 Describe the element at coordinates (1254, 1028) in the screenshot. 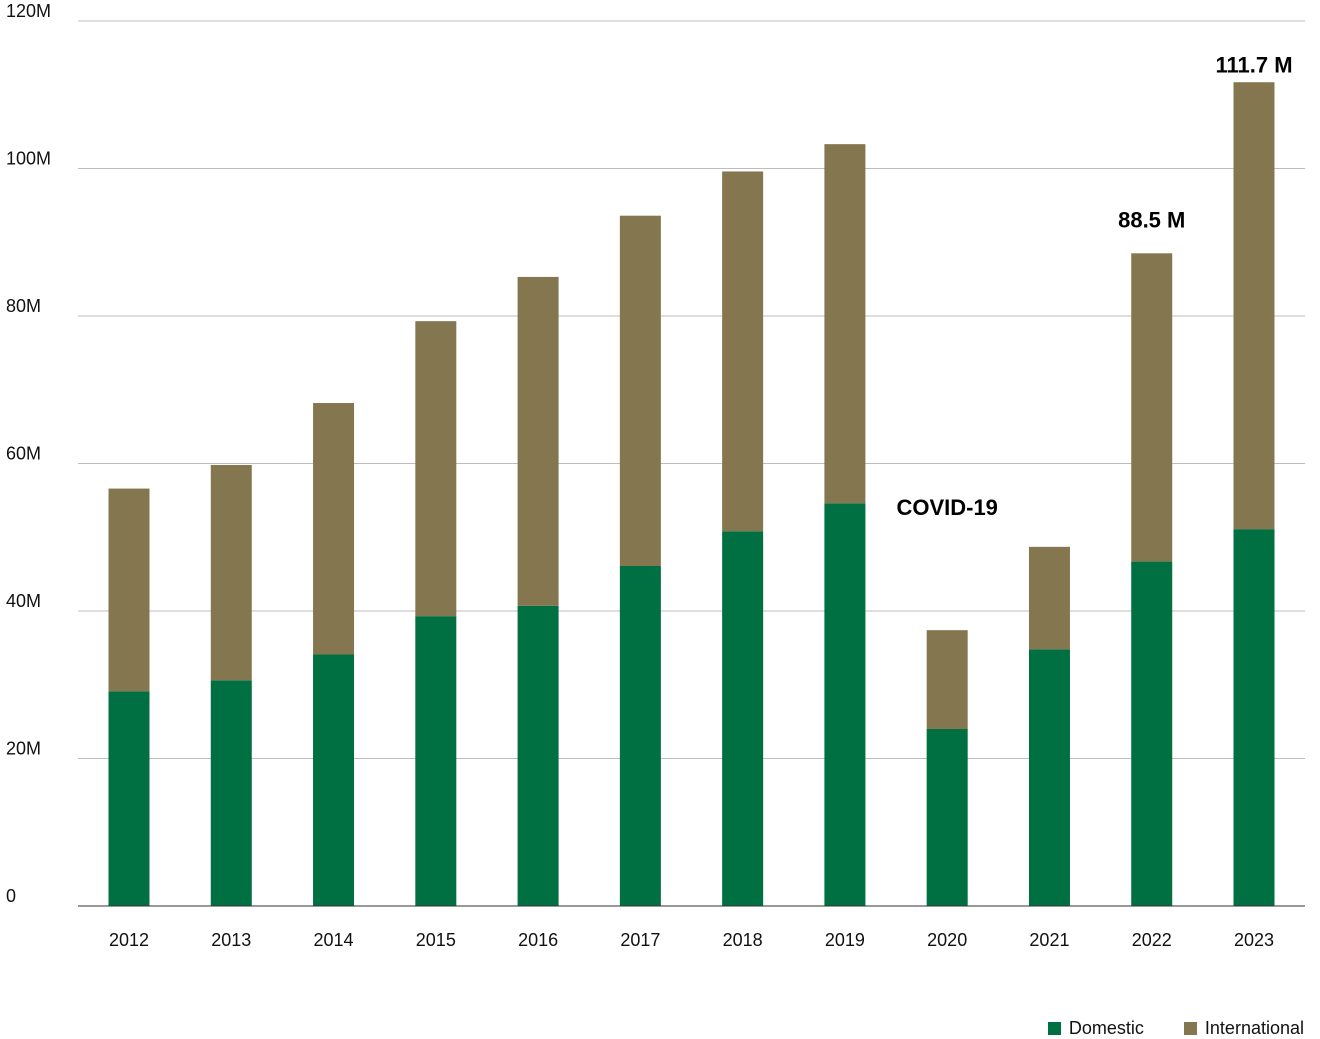

I see `legend-label-international: International` at that location.